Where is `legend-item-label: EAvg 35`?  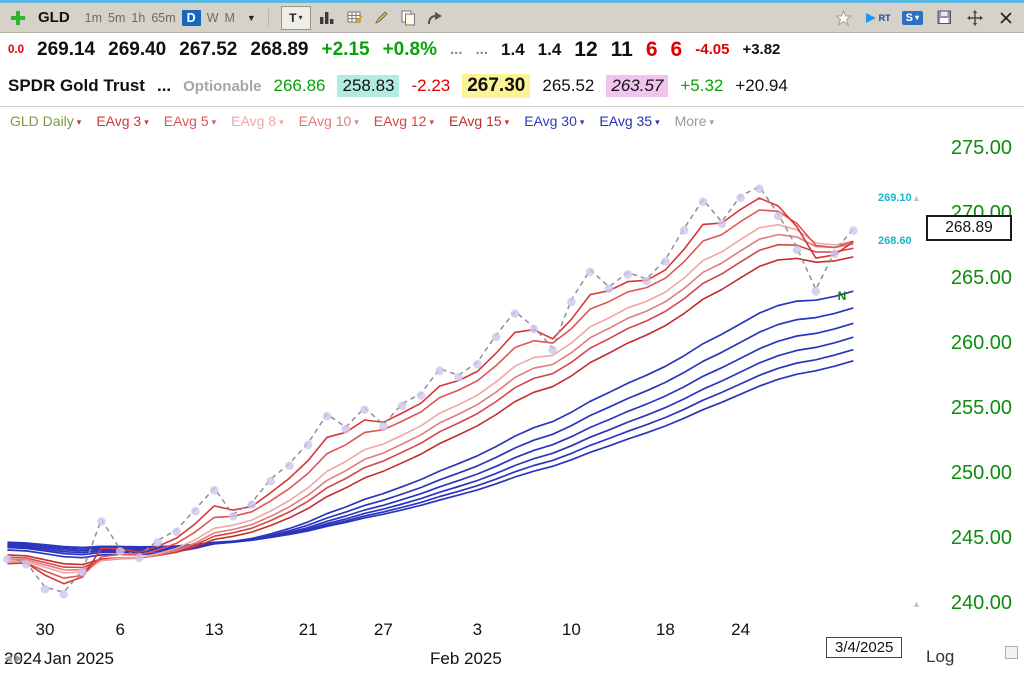
legend-item-label: EAvg 35 is located at coordinates (626, 121).